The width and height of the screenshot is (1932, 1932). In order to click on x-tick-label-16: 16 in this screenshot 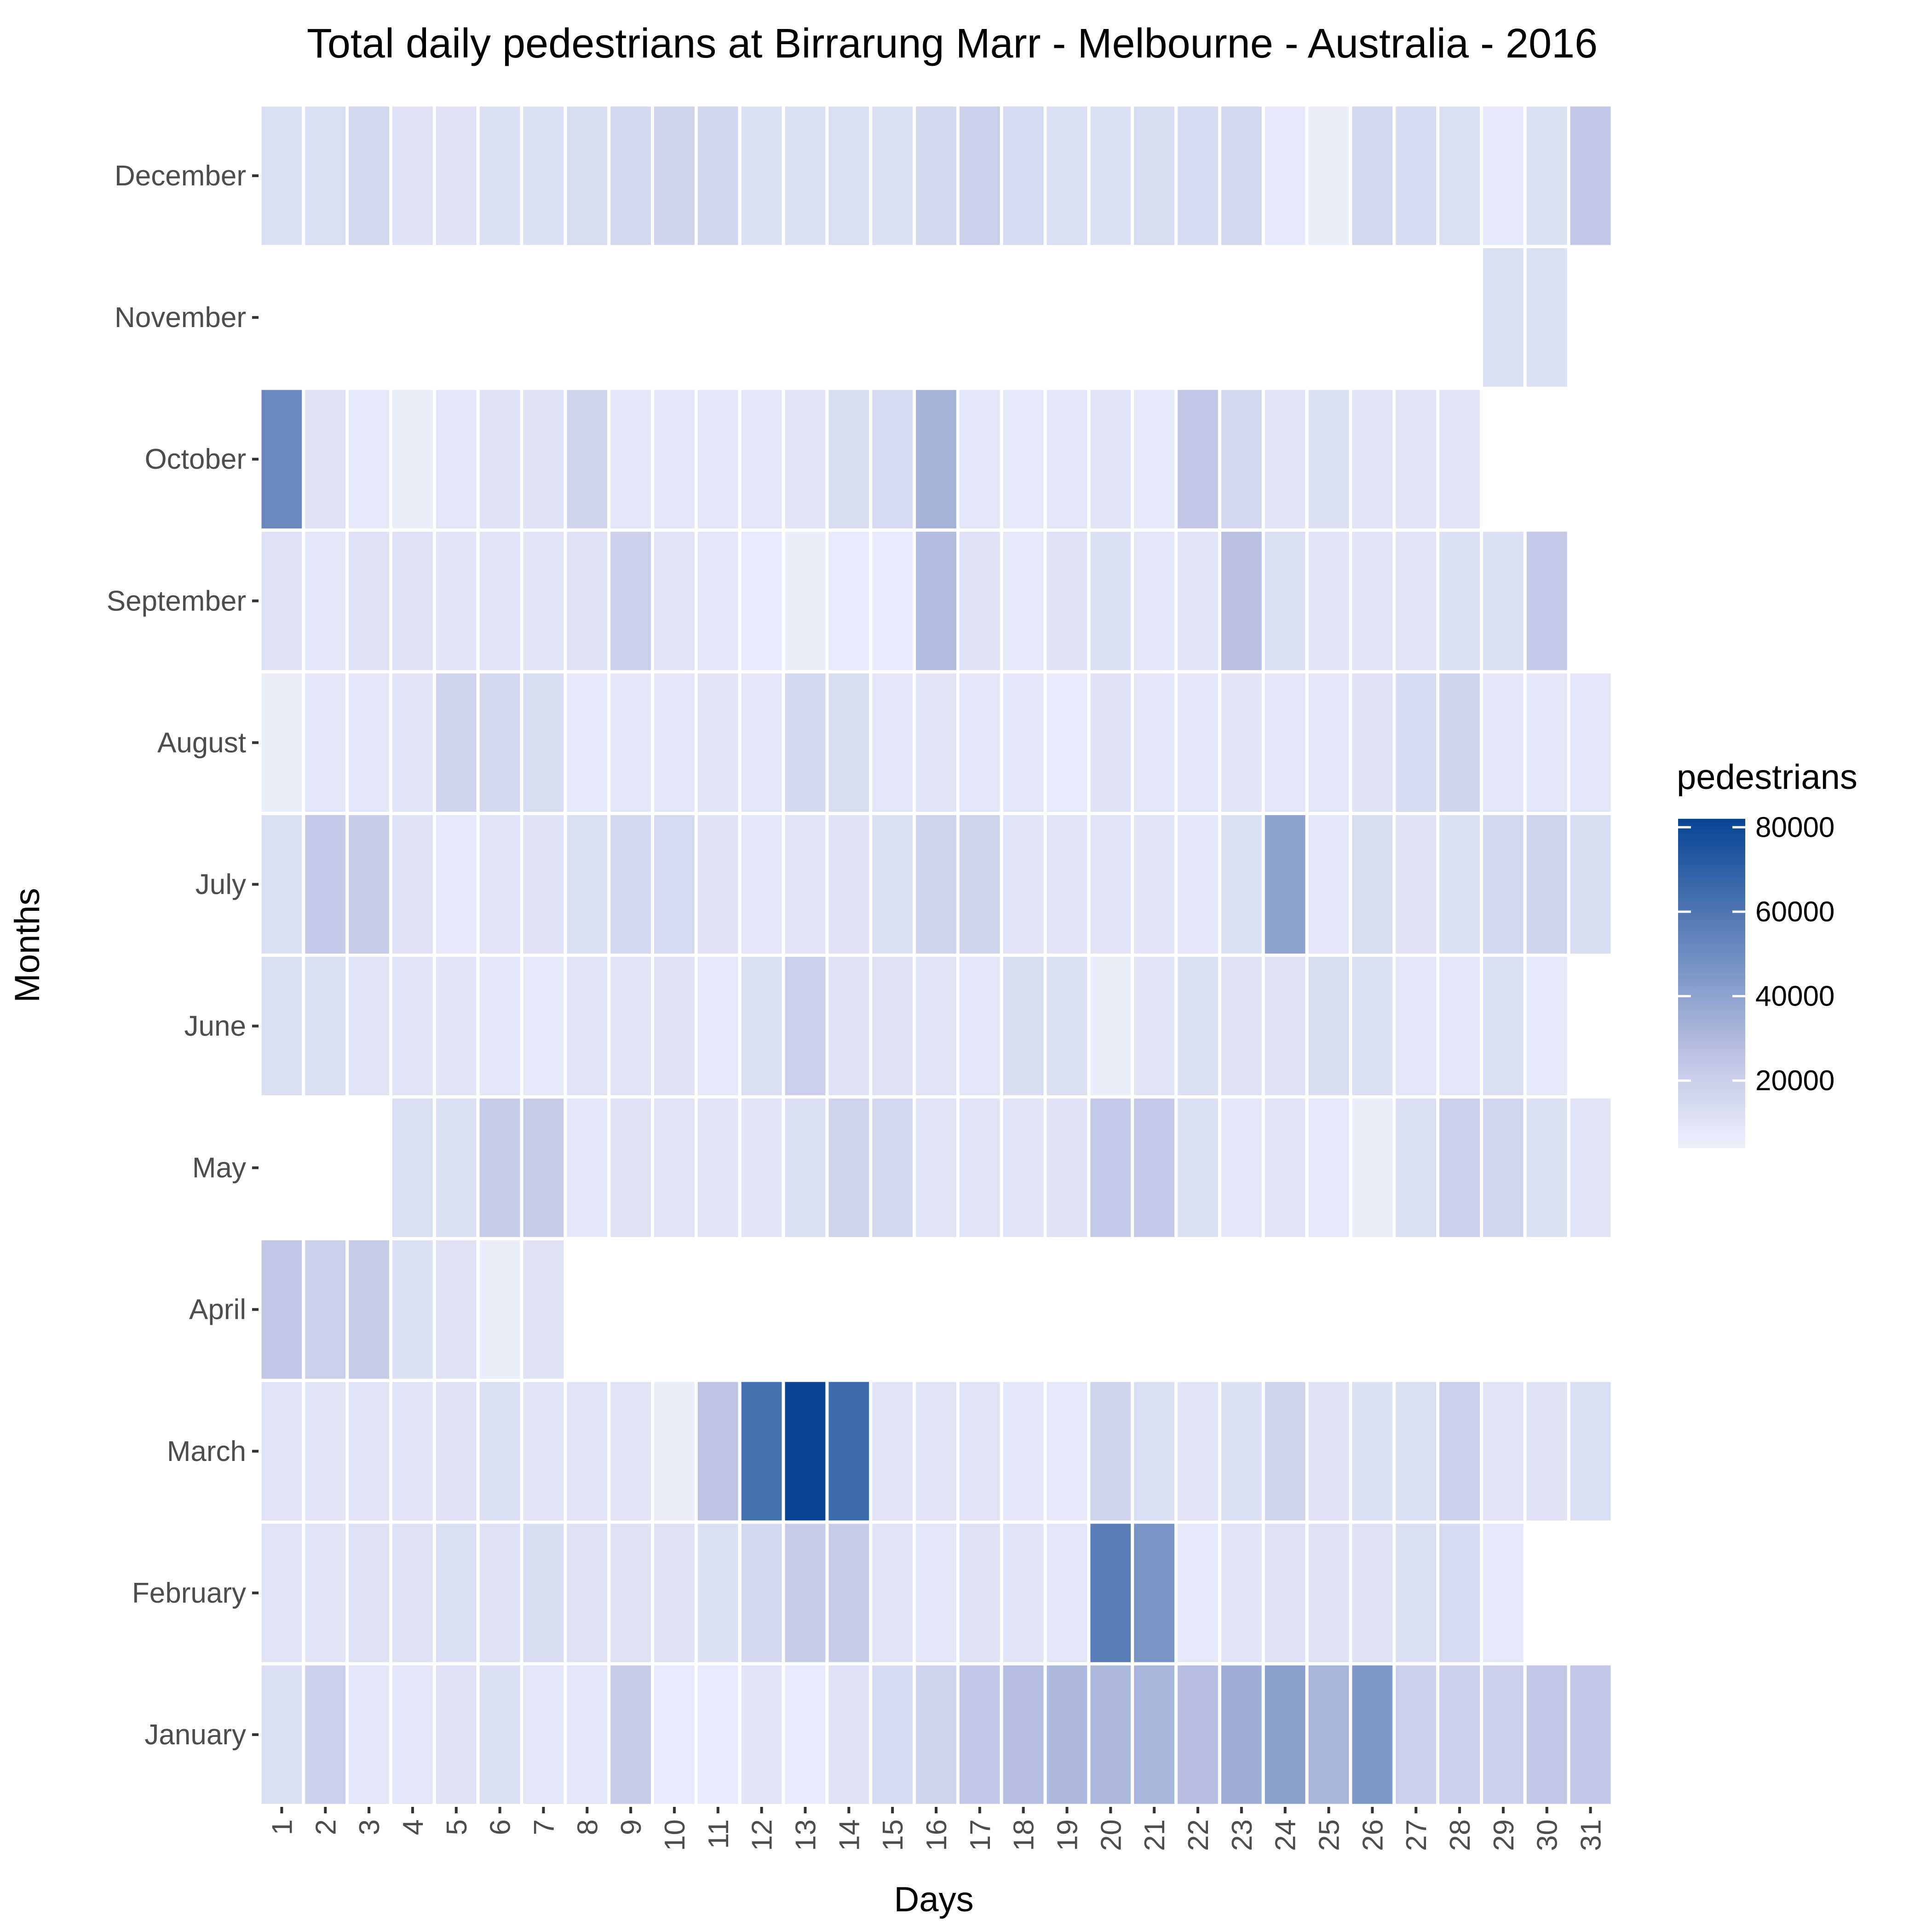, I will do `click(937, 1835)`.